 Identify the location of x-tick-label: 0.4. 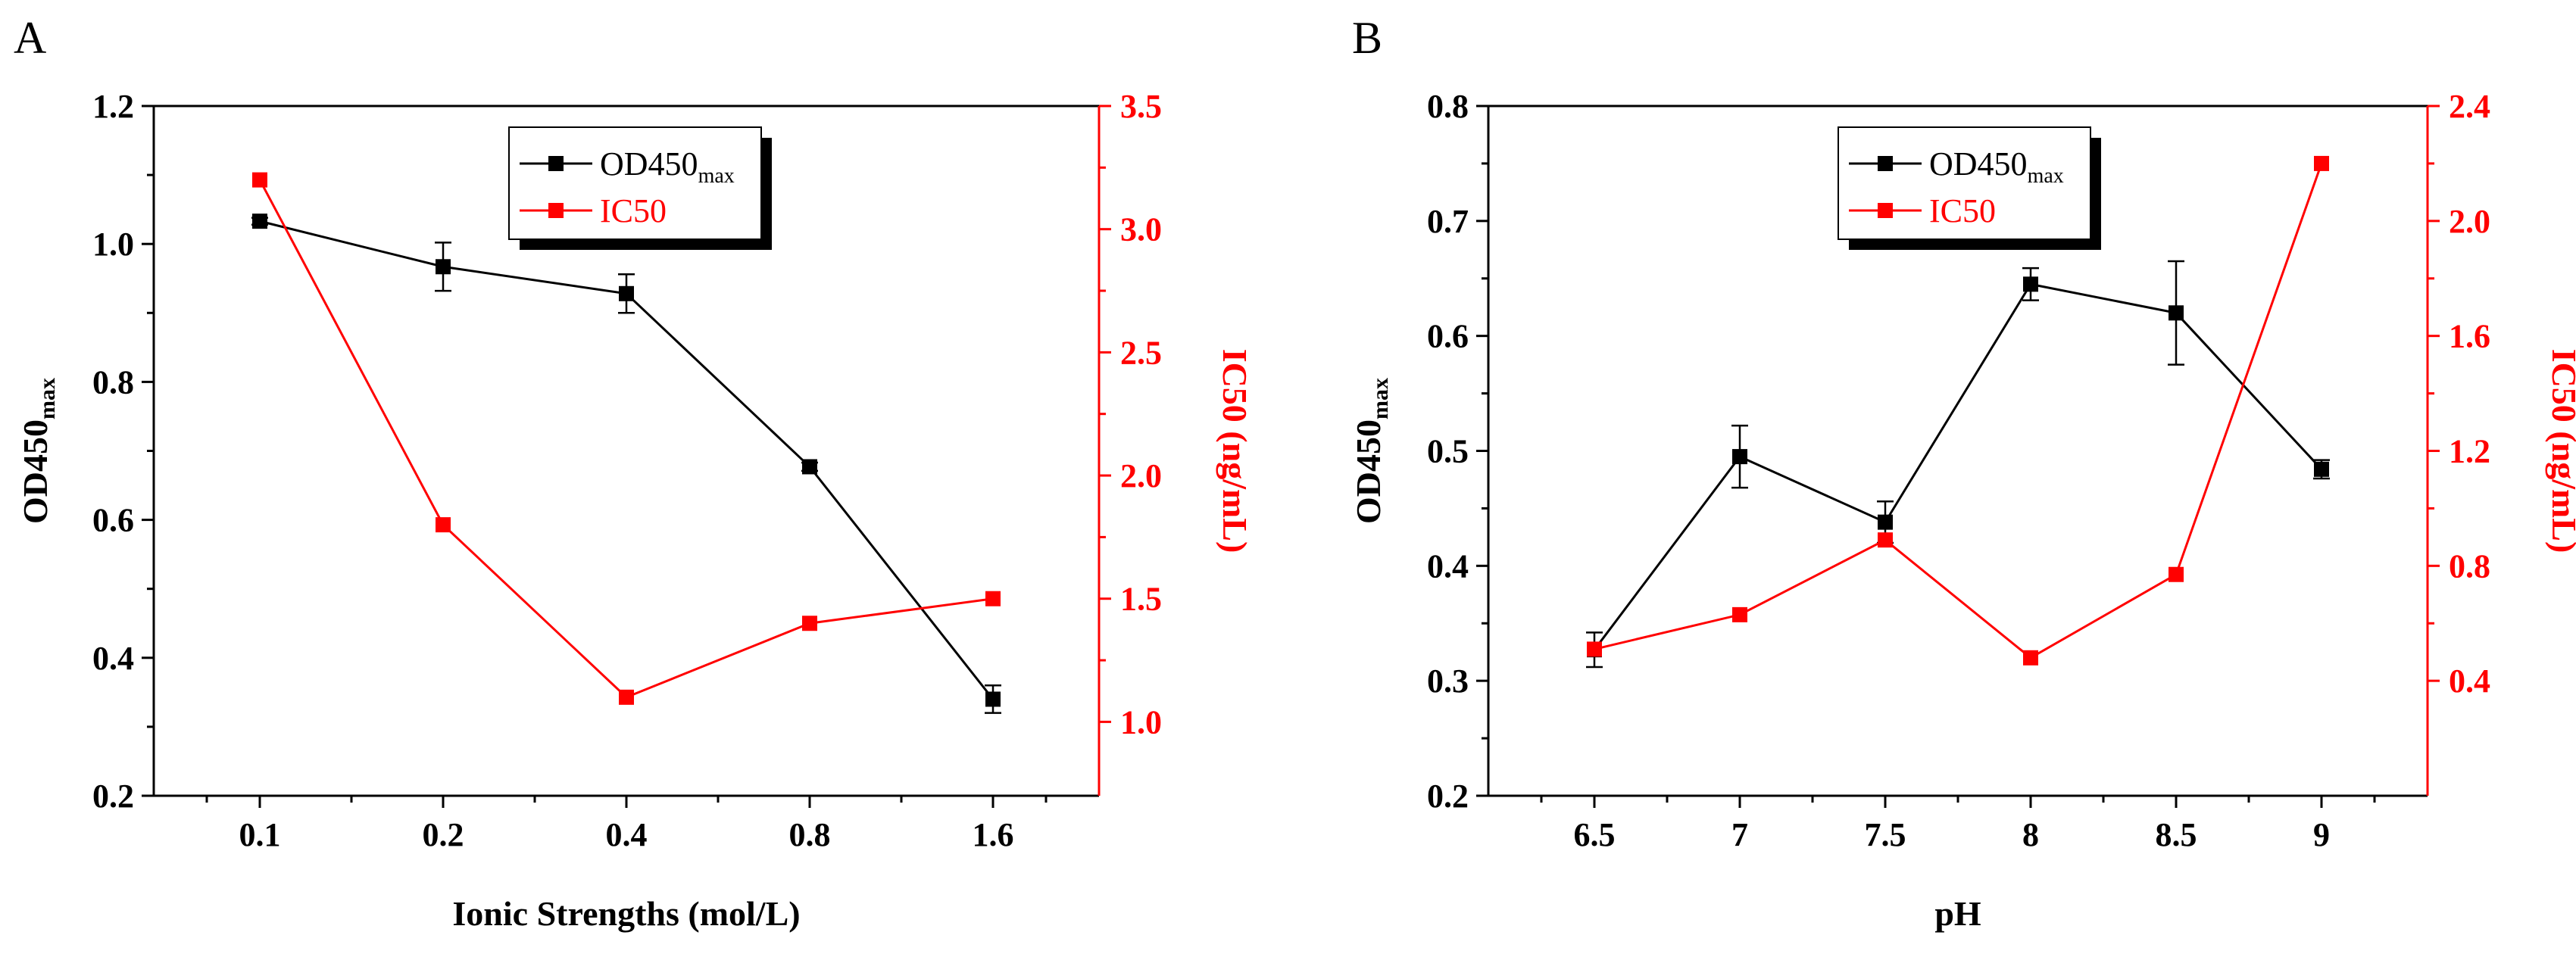
(627, 834).